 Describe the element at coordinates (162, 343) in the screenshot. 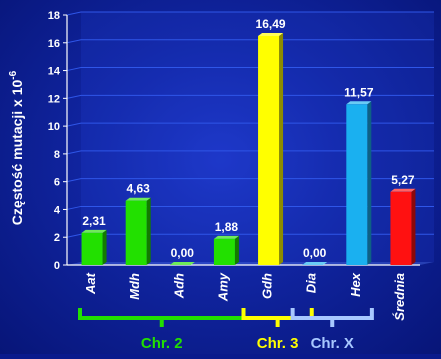

I see `group-label: Chr. 2` at that location.